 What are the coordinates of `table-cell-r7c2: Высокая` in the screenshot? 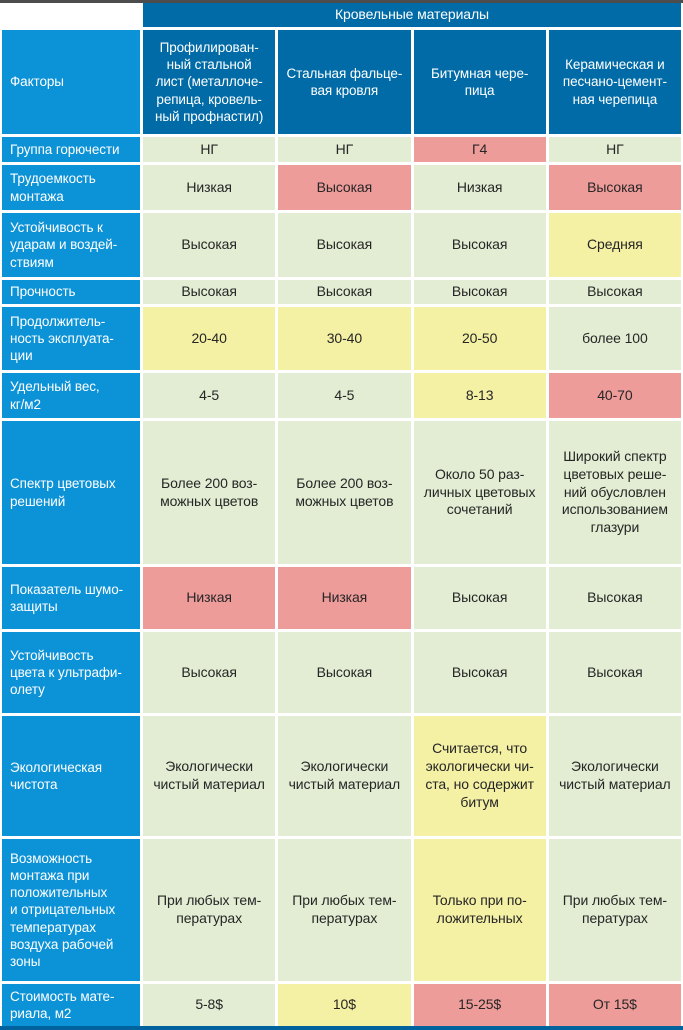 It's located at (479, 598).